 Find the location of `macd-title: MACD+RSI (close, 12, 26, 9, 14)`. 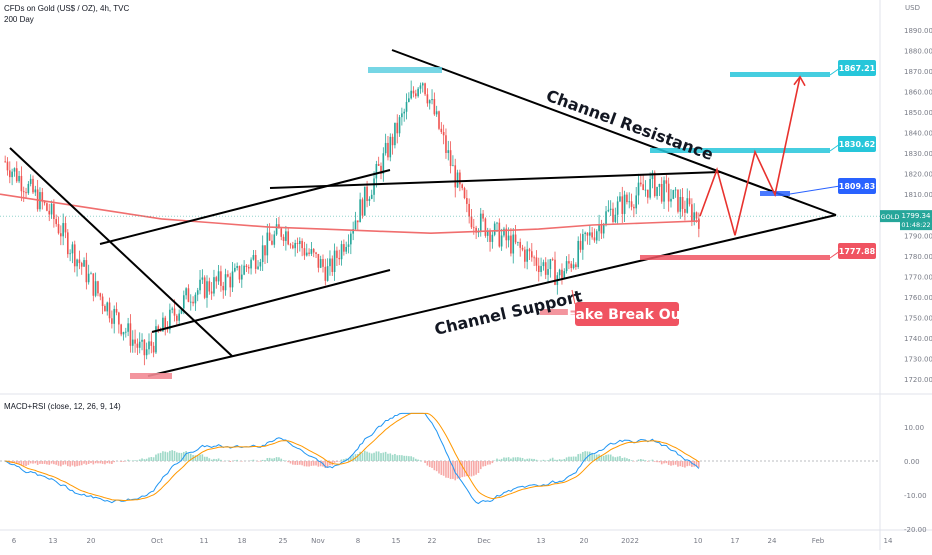

macd-title: MACD+RSI (close, 12, 26, 9, 14) is located at coordinates (62, 406).